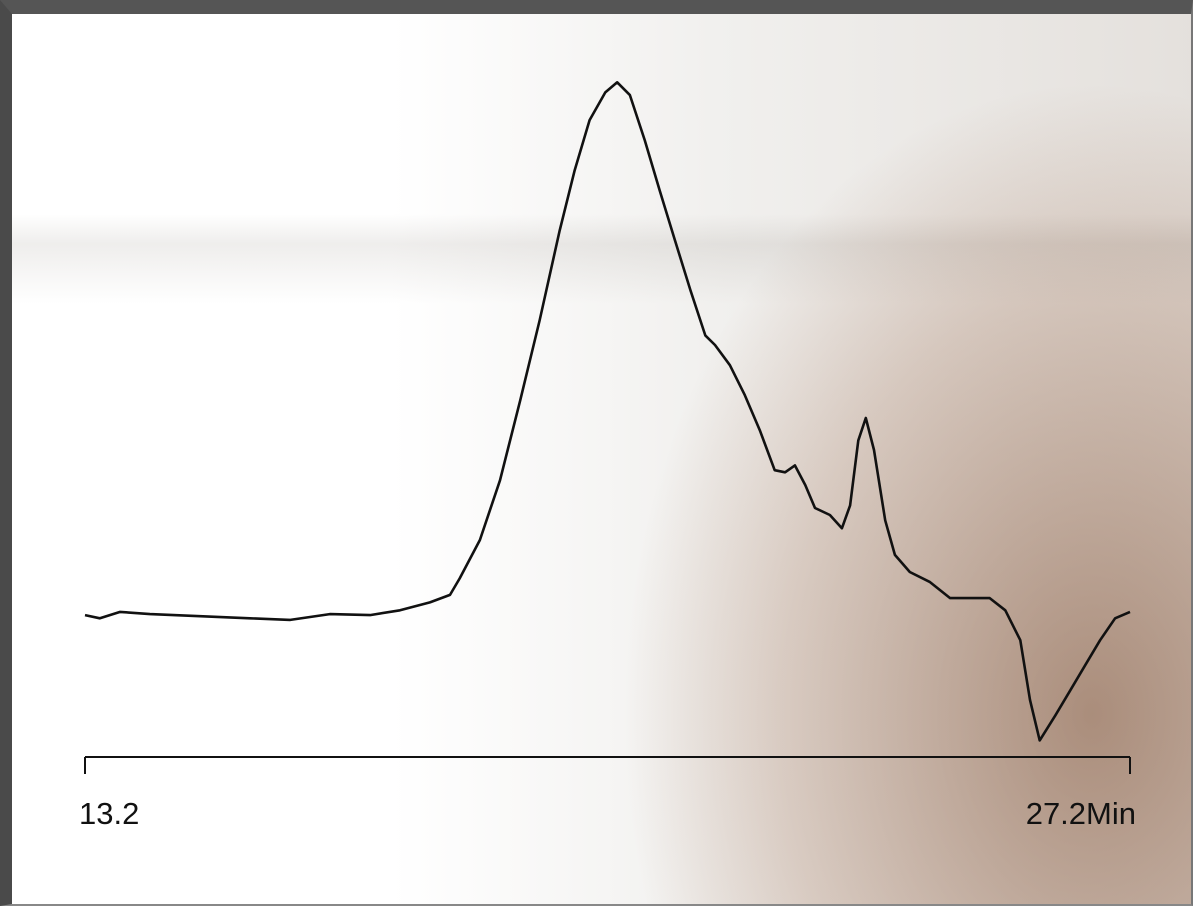  Describe the element at coordinates (109, 813) in the screenshot. I see `x-tick-label: 13.2` at that location.